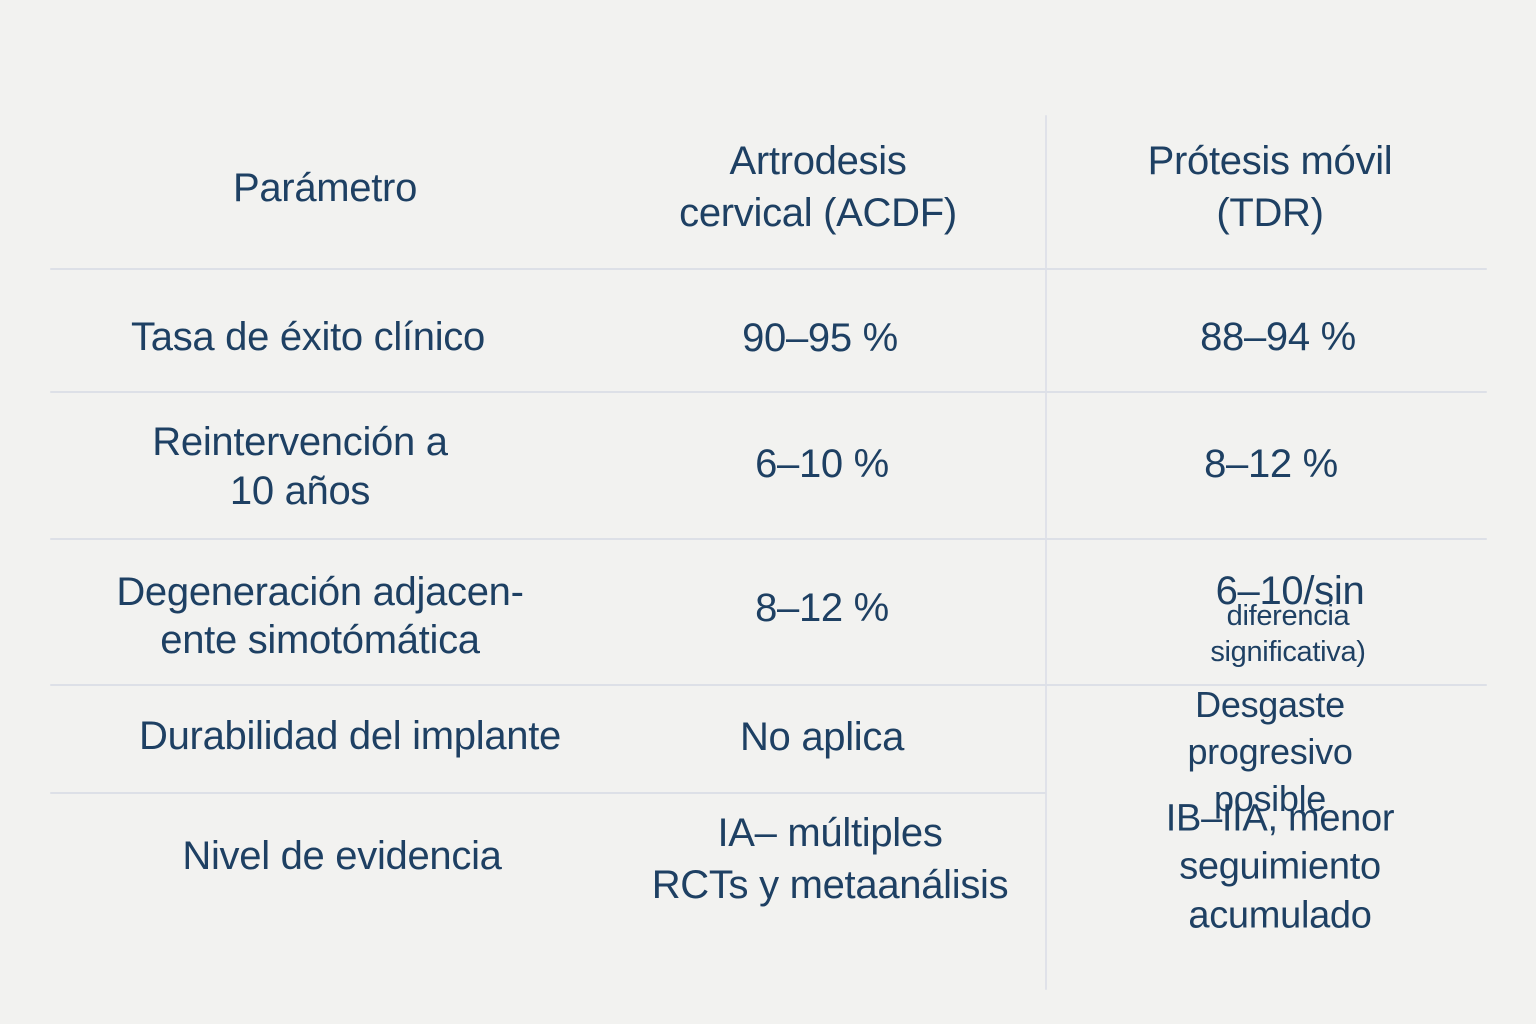 The width and height of the screenshot is (1536, 1024). What do you see at coordinates (820, 338) in the screenshot?
I see `row1-acdf-value: 90–95 %` at bounding box center [820, 338].